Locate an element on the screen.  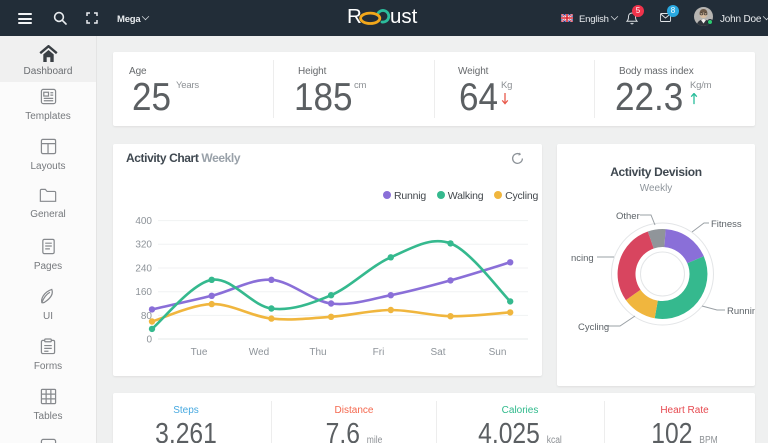
svg-text: Running is located at coordinates (741, 311).